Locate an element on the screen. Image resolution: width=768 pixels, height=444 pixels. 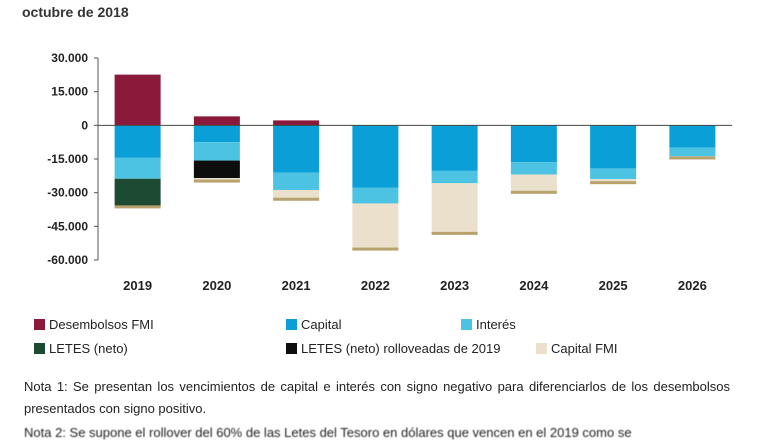
legend-swatch-capital is located at coordinates (291, 324).